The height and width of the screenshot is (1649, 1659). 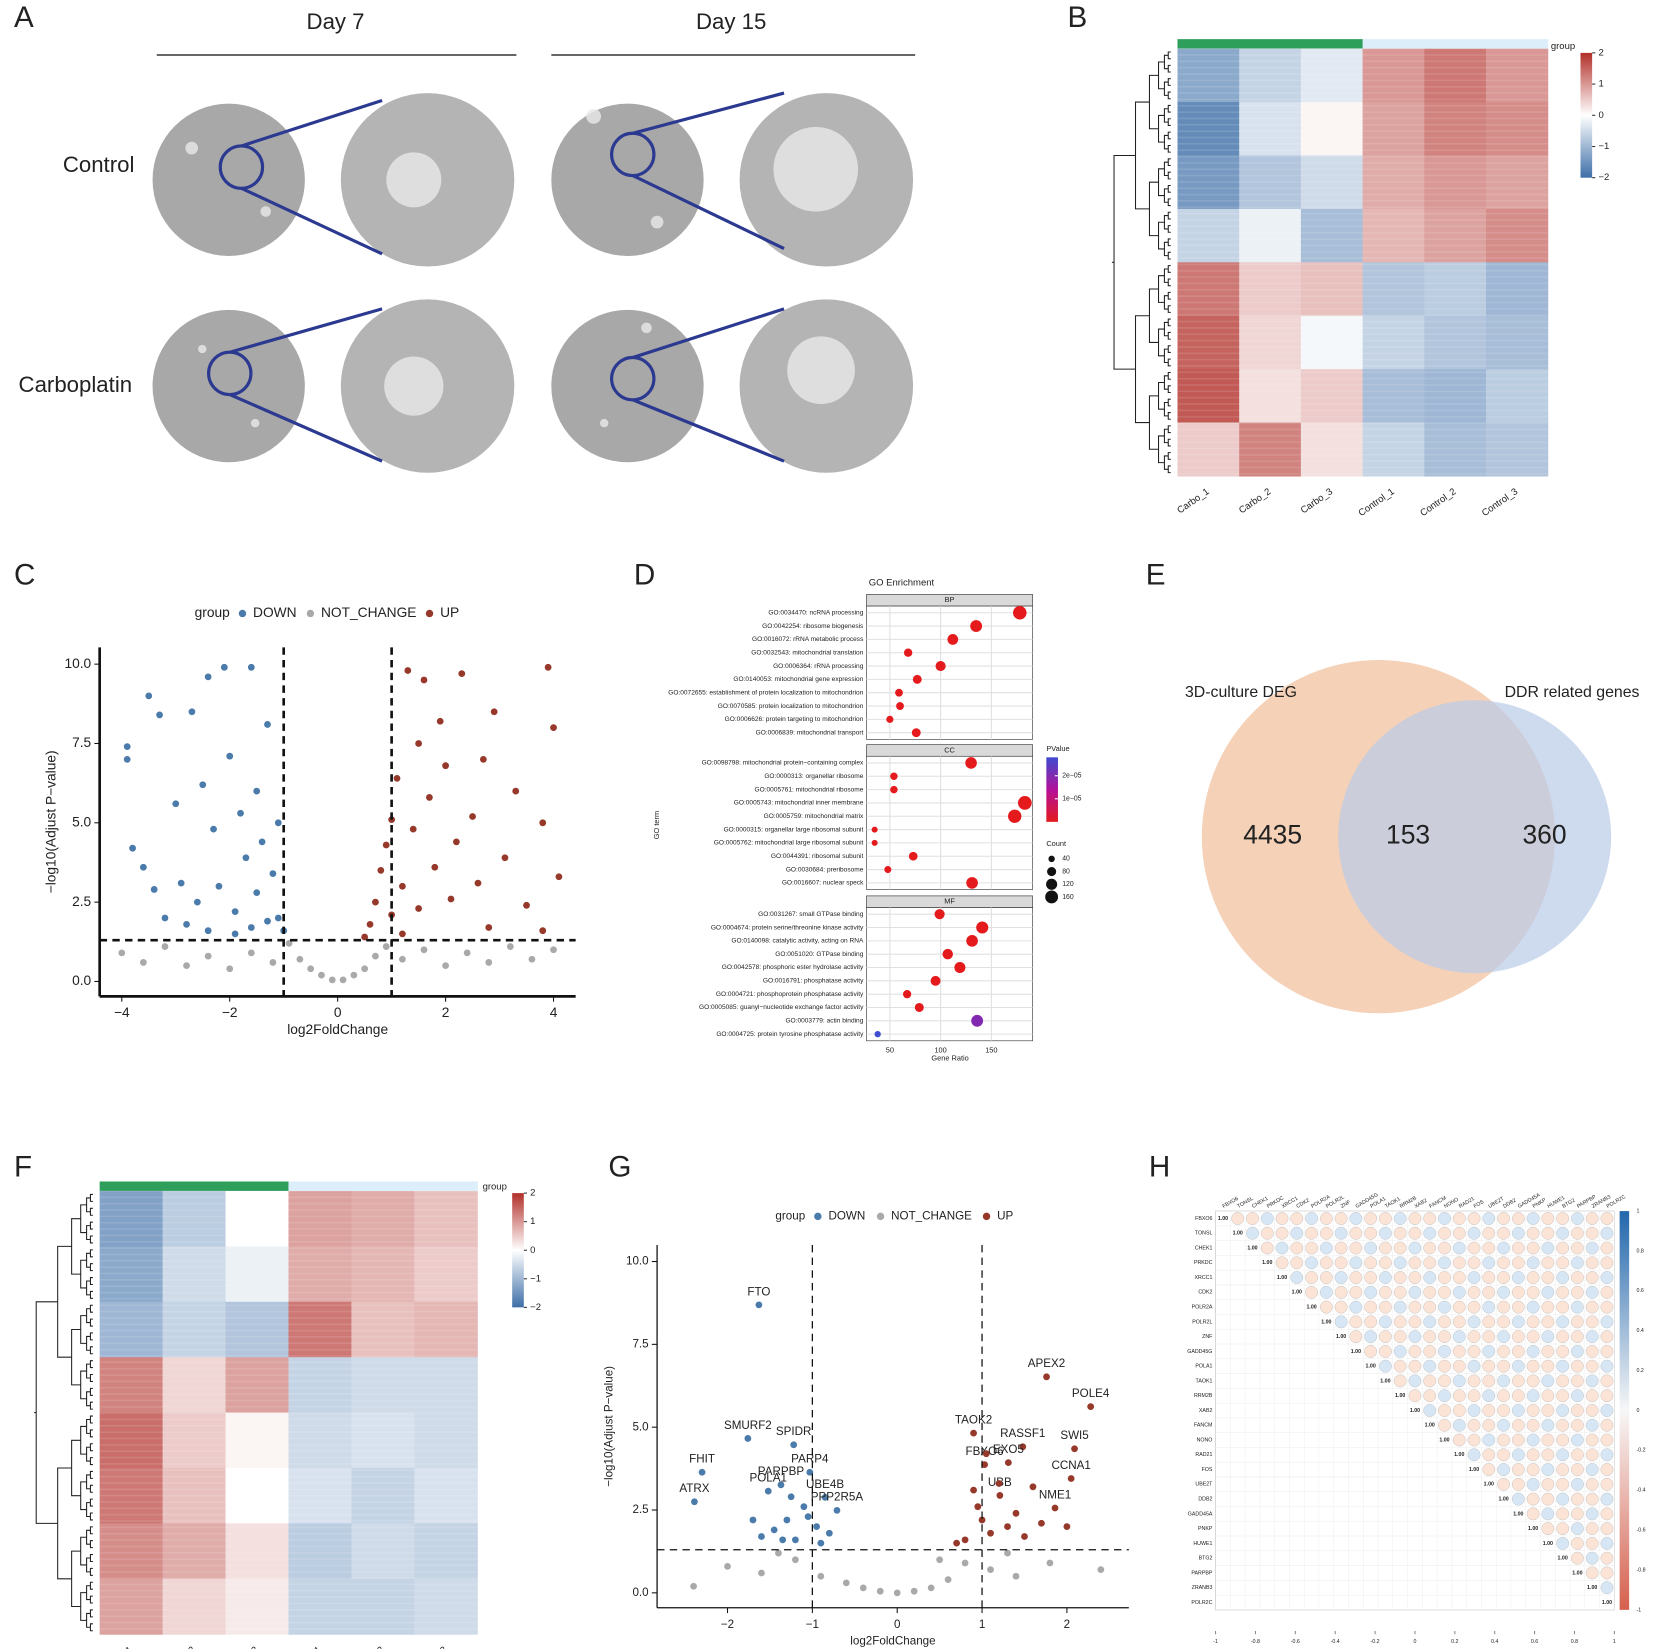 What do you see at coordinates (1252, 1248) in the screenshot?
I see `diagonal-value: 1.00` at bounding box center [1252, 1248].